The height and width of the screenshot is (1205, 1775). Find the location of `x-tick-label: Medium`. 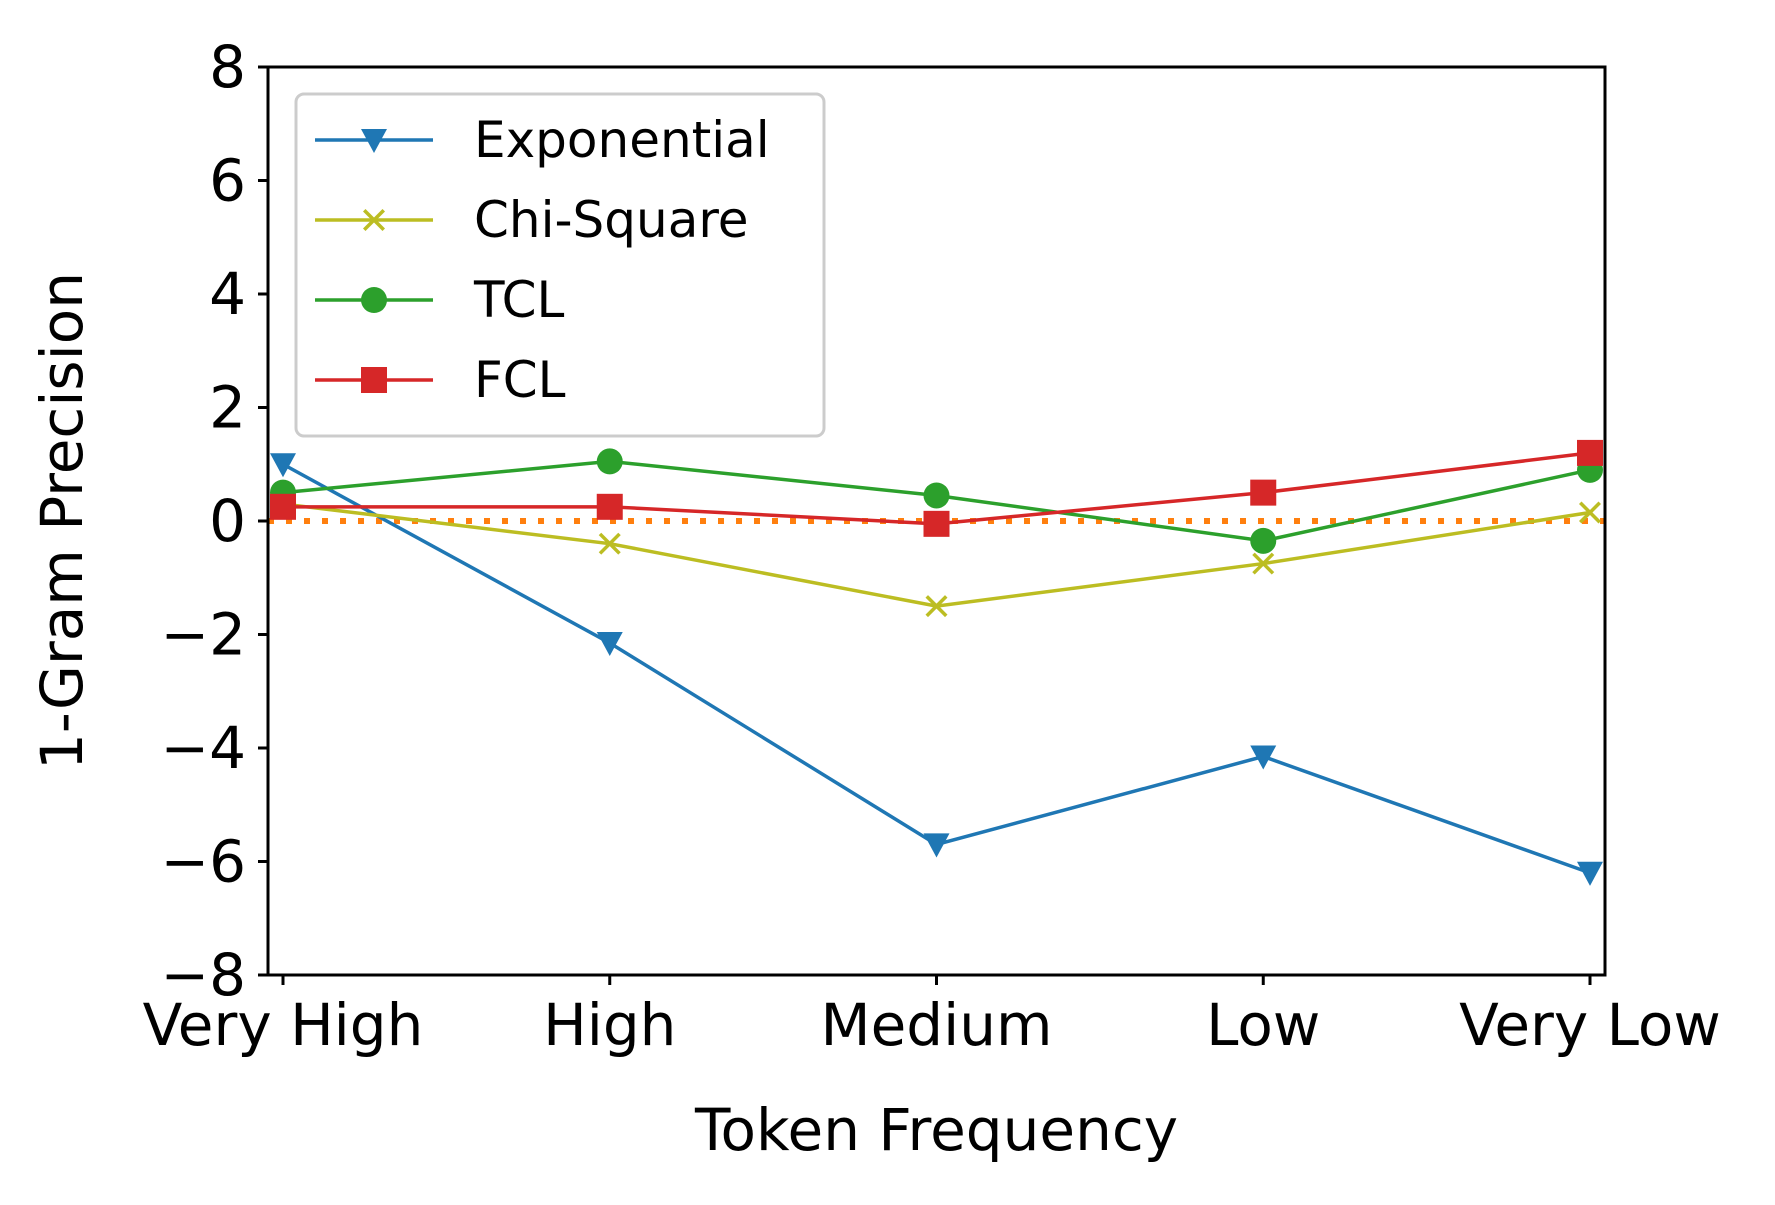

x-tick-label: Medium is located at coordinates (937, 1025).